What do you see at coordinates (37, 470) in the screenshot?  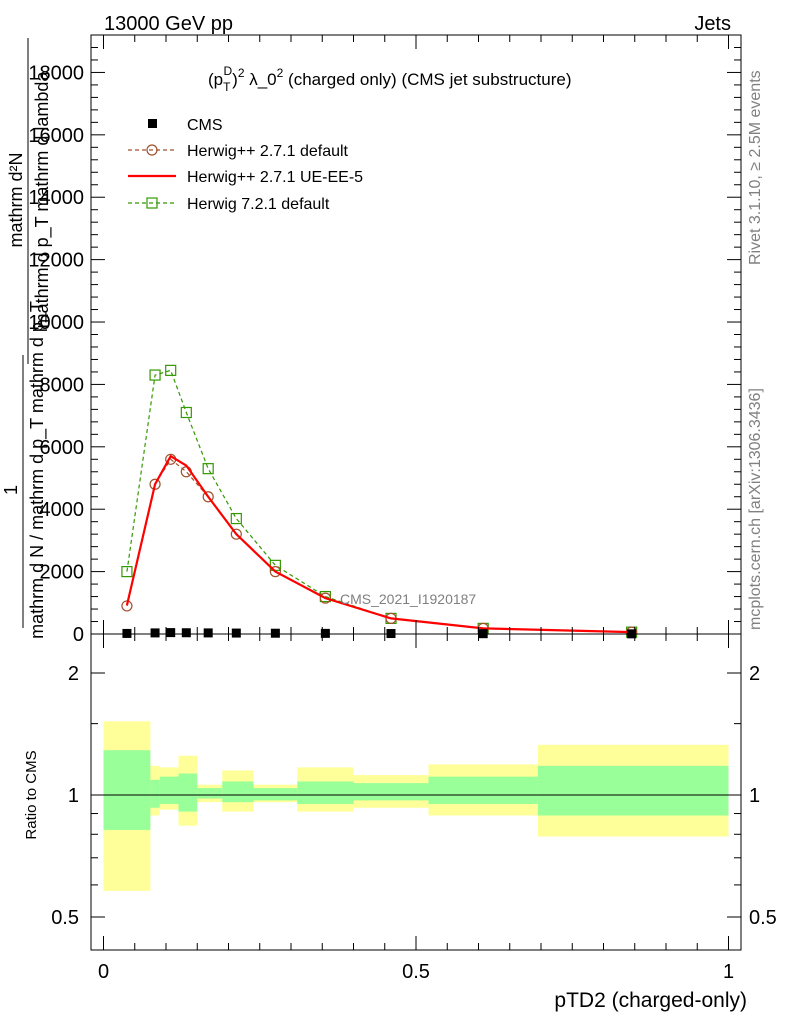 I see `ylabel-bottom-denominator: mathrm d N / mathrm d p_T mathrm d p_T` at bounding box center [37, 470].